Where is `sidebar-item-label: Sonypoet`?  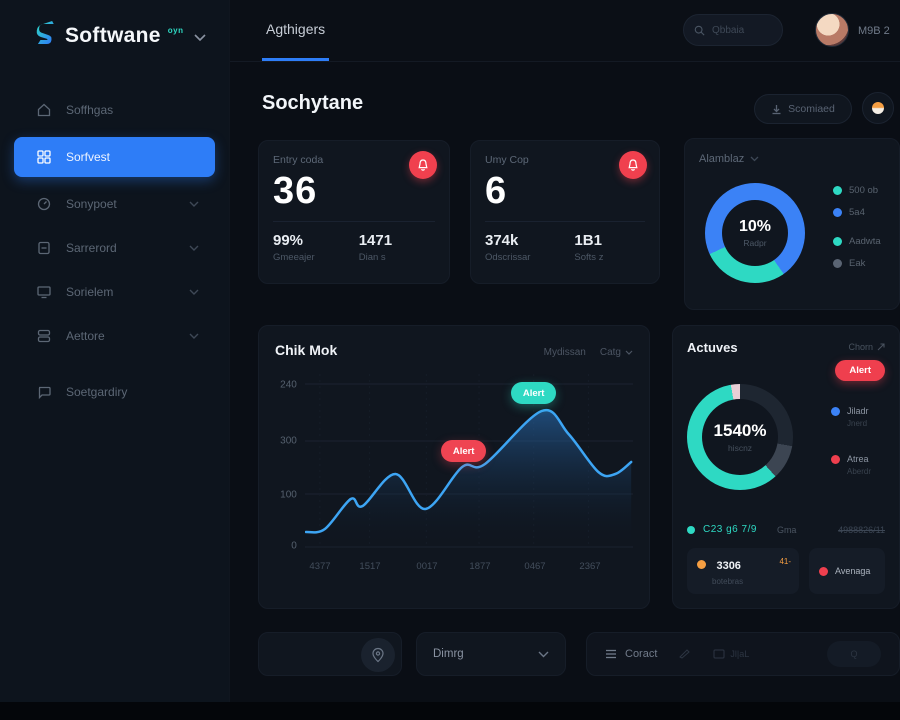 sidebar-item-label: Sonypoet is located at coordinates (91, 204).